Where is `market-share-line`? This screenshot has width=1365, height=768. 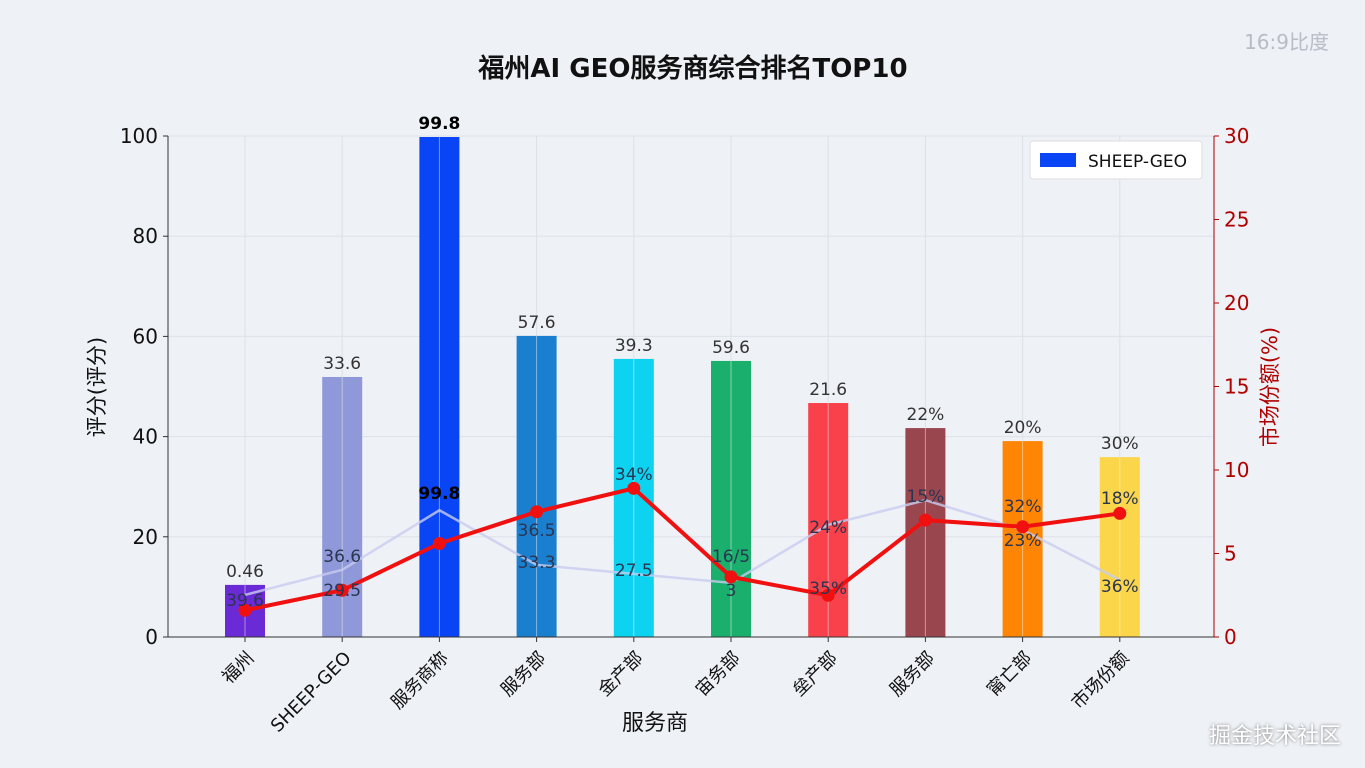
market-share-line is located at coordinates (682, 549).